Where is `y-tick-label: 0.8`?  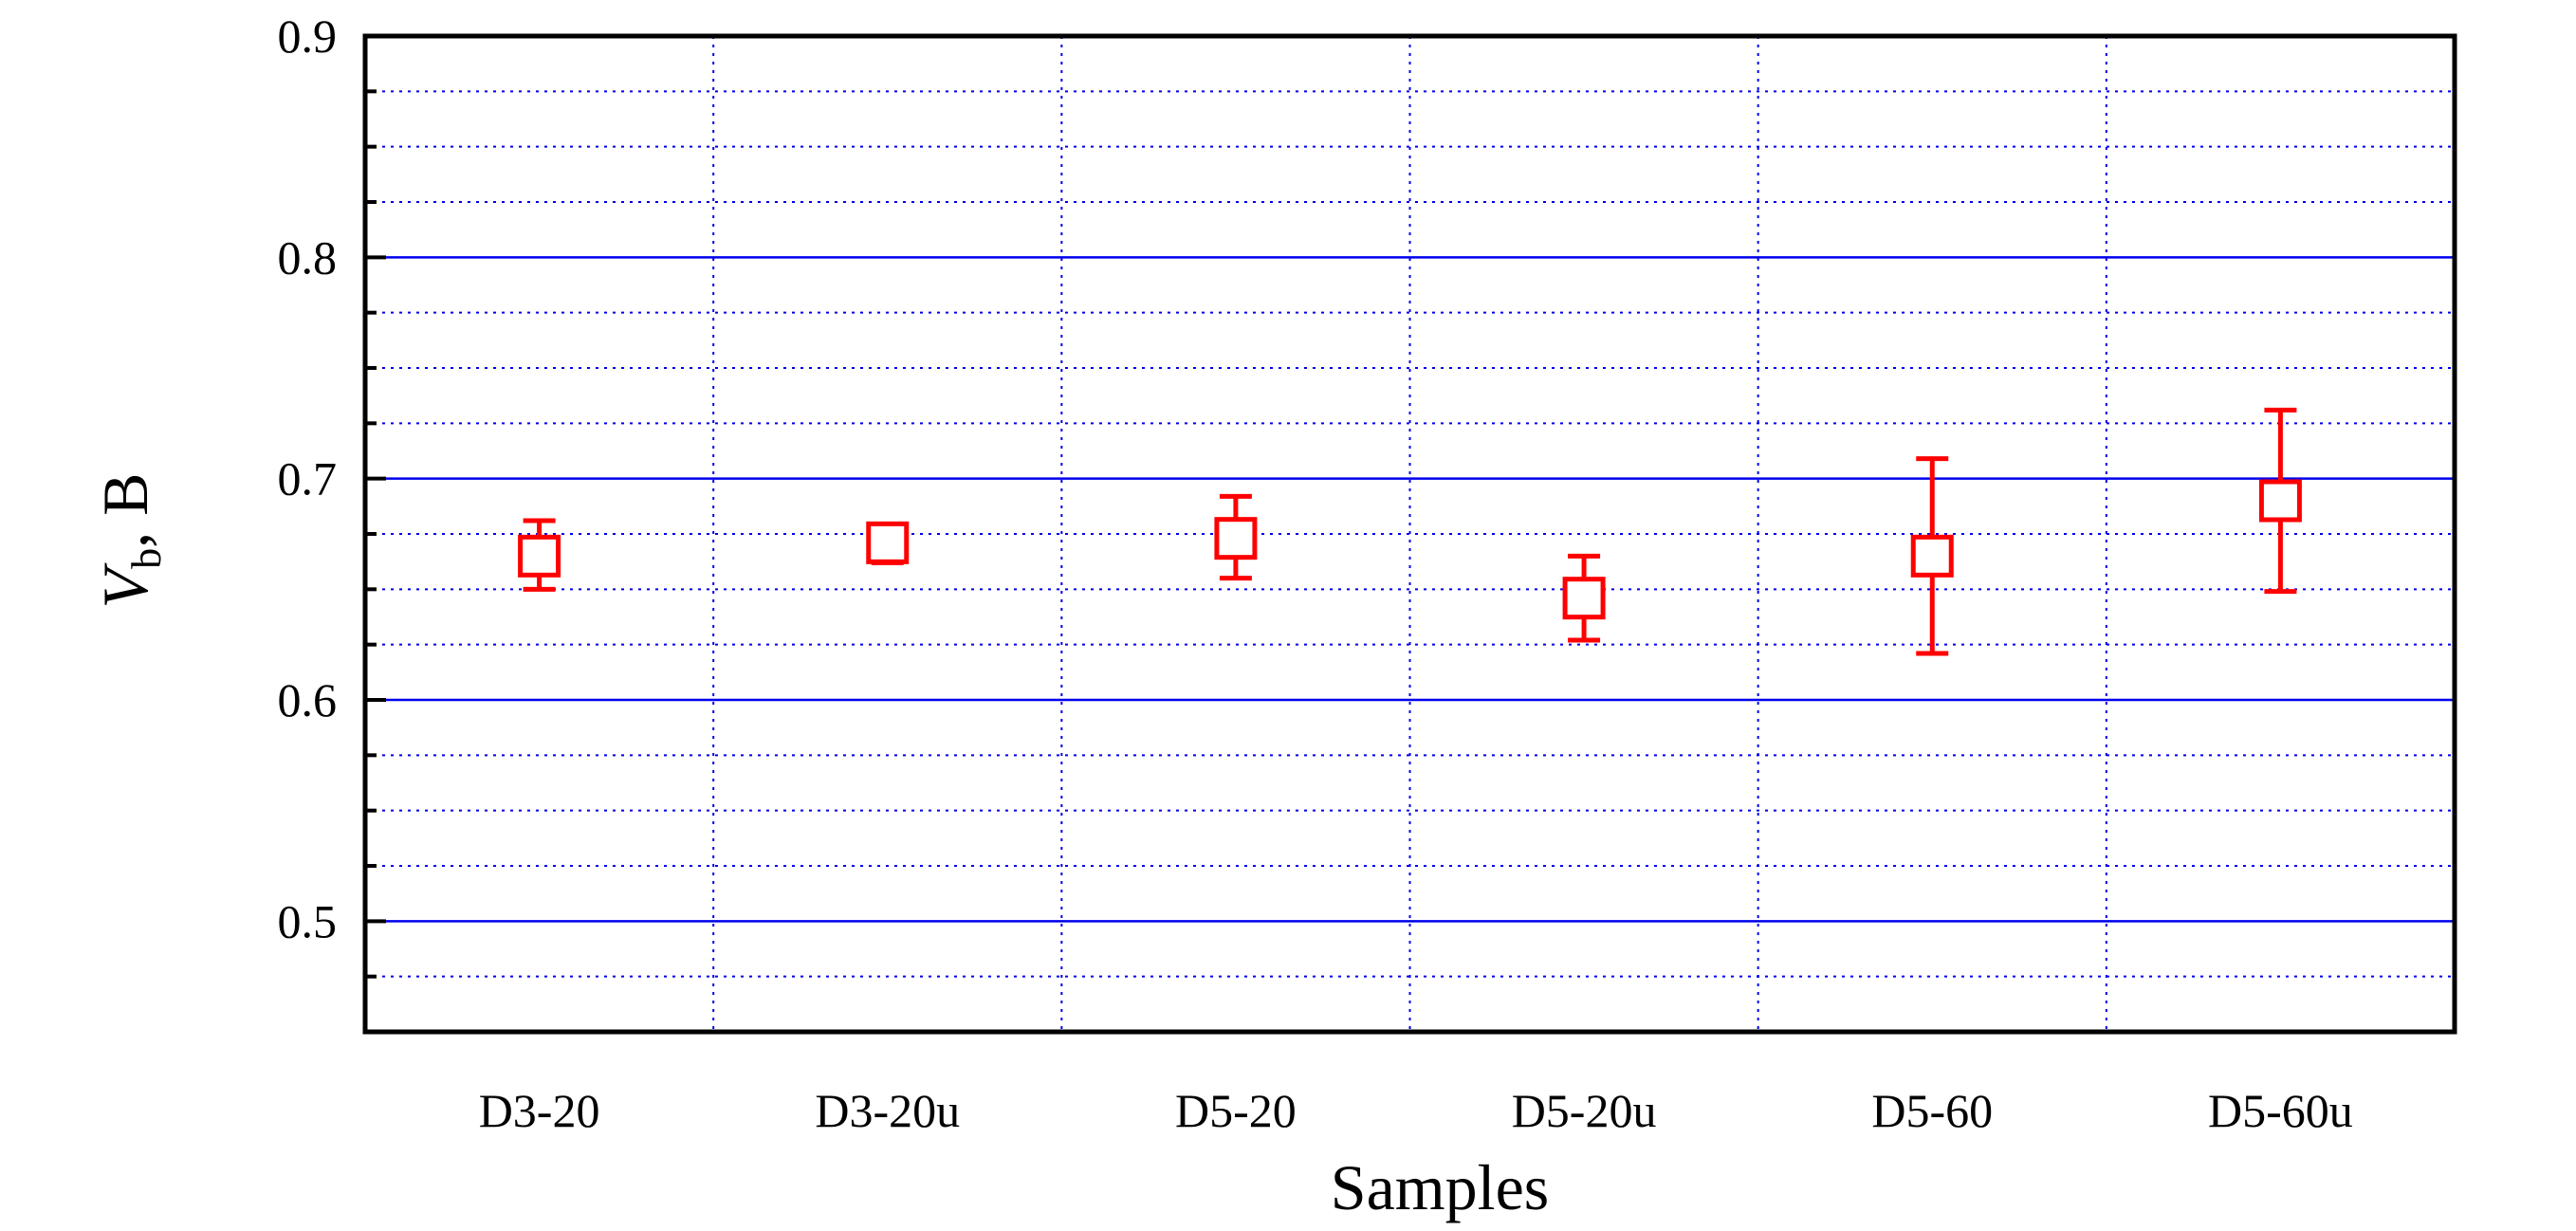
y-tick-label: 0.8 is located at coordinates (308, 257).